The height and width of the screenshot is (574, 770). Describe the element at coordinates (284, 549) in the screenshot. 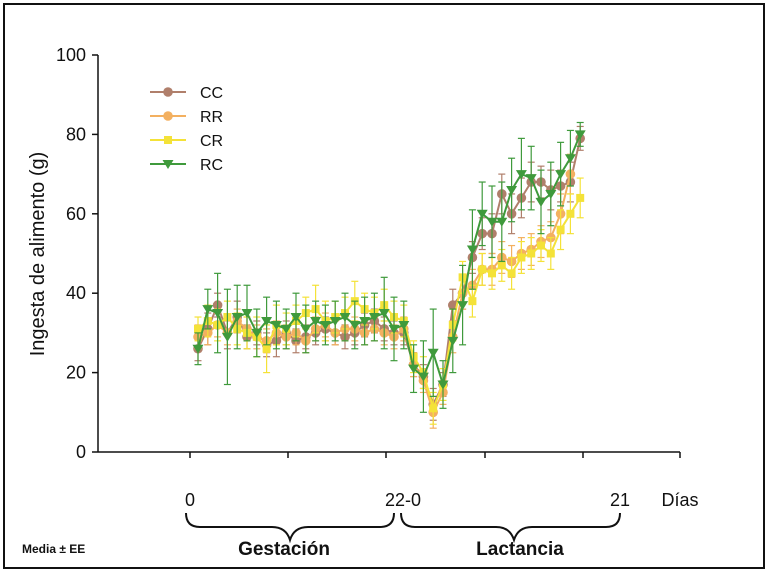

I see `gestacion-label: Gestación` at that location.